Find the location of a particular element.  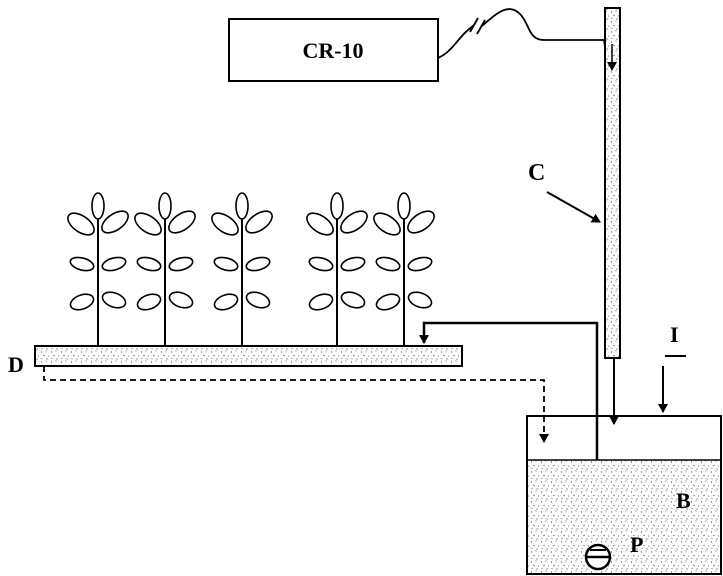

recorder-label: CR-10 is located at coordinates (332, 50).